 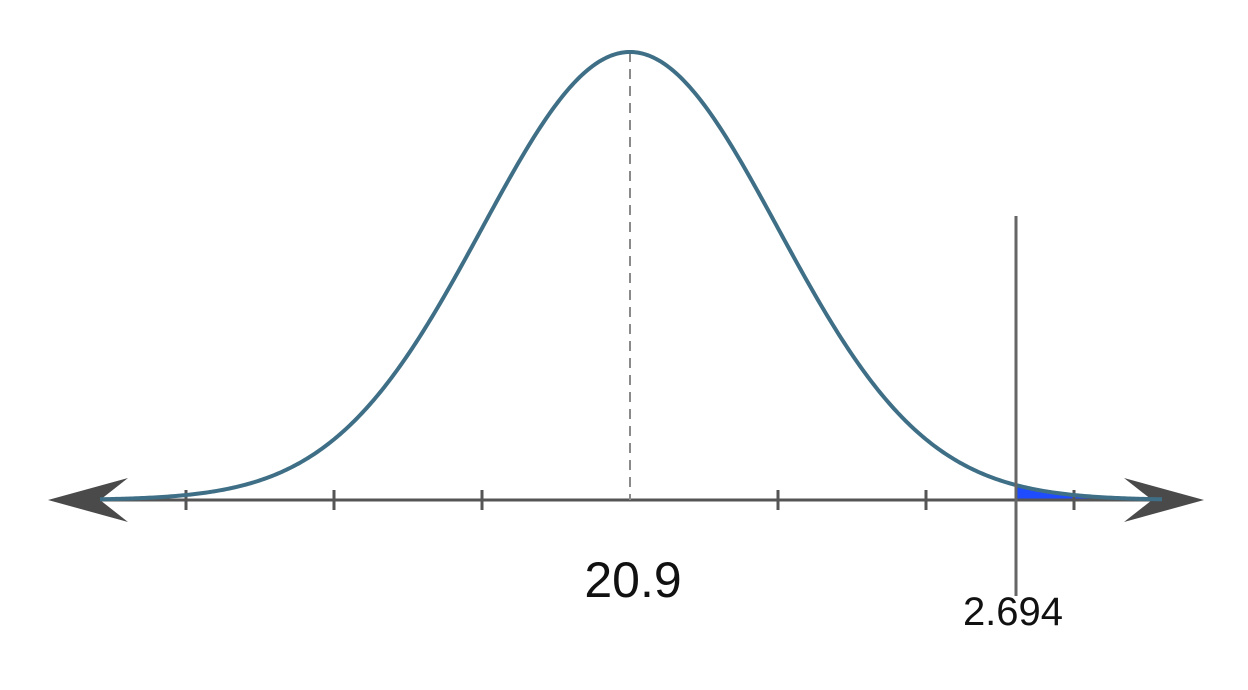 I want to click on mean-label: 20.9, so click(x=632, y=580).